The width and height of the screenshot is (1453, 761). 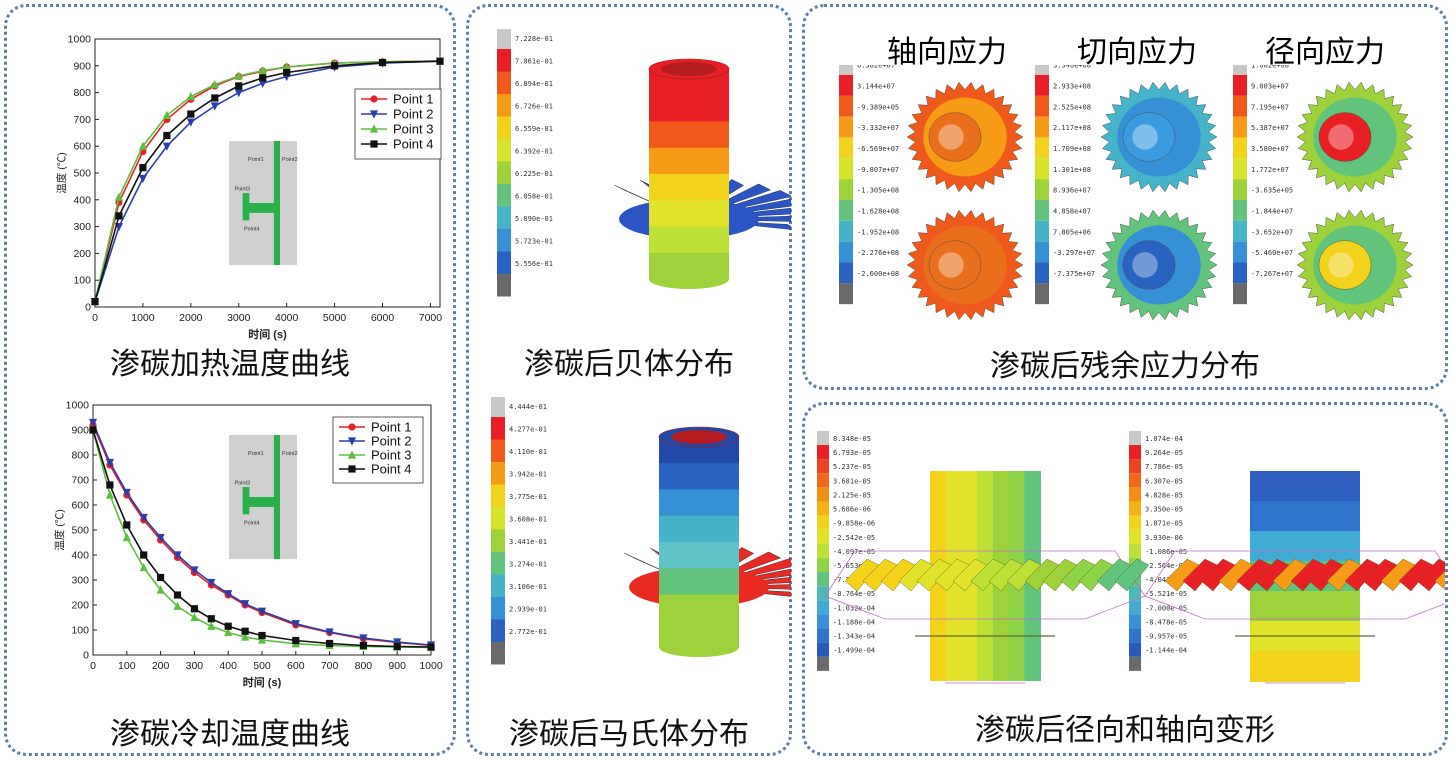 I want to click on colorbar-label: 3.775e-01, so click(x=528, y=497).